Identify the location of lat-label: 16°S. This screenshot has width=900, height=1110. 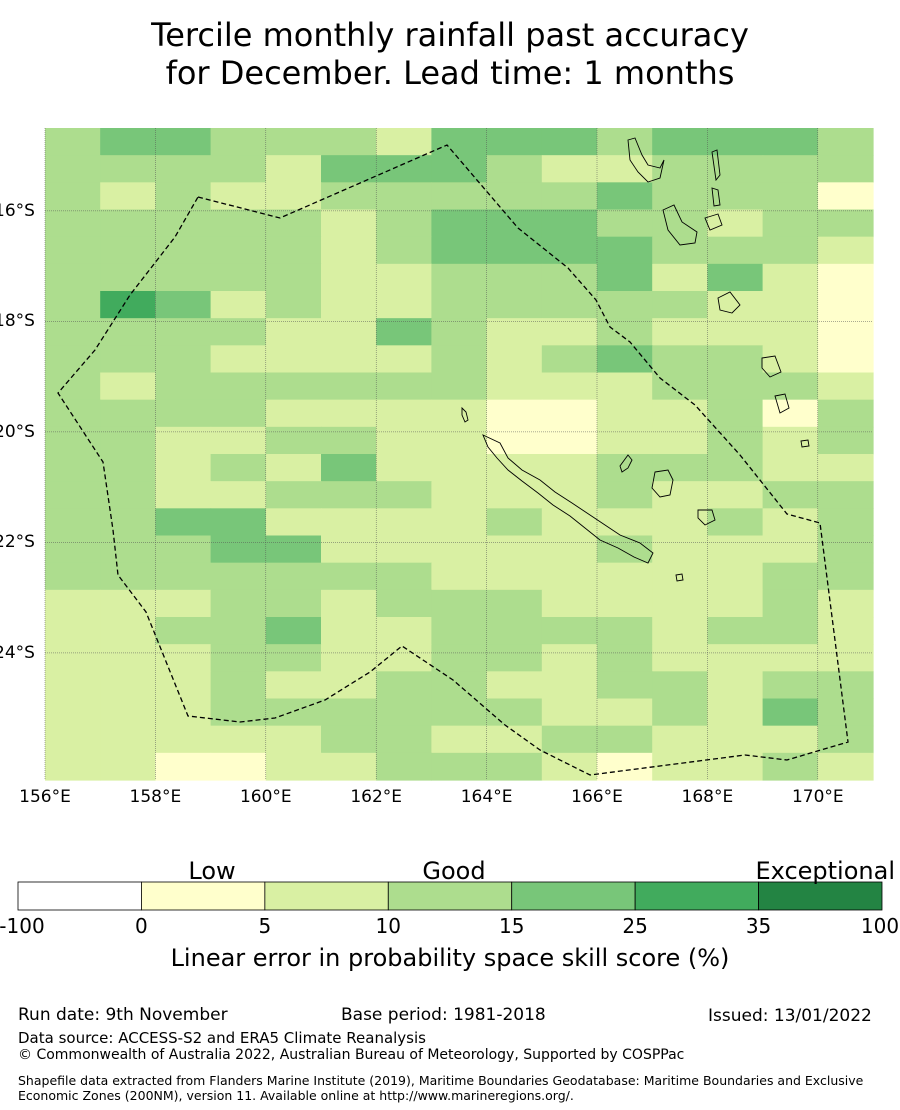
(17, 210).